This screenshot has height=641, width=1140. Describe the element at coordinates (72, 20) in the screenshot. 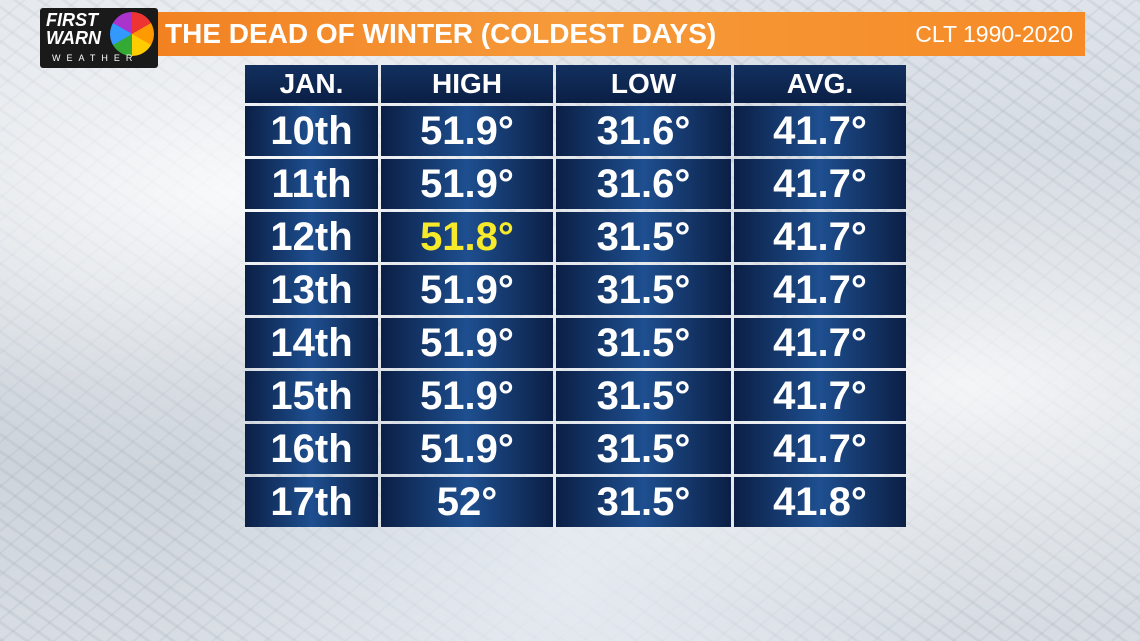

I see `logo-text: FIRST` at that location.